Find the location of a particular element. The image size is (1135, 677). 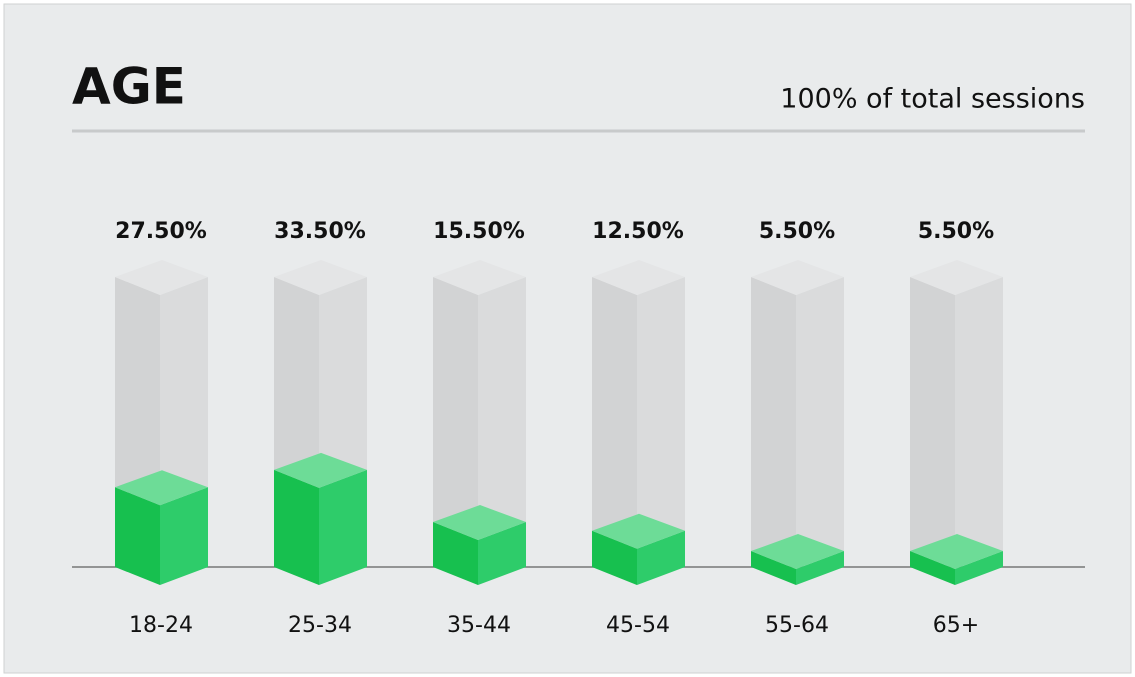

x-tick-label: 65+ is located at coordinates (956, 625).